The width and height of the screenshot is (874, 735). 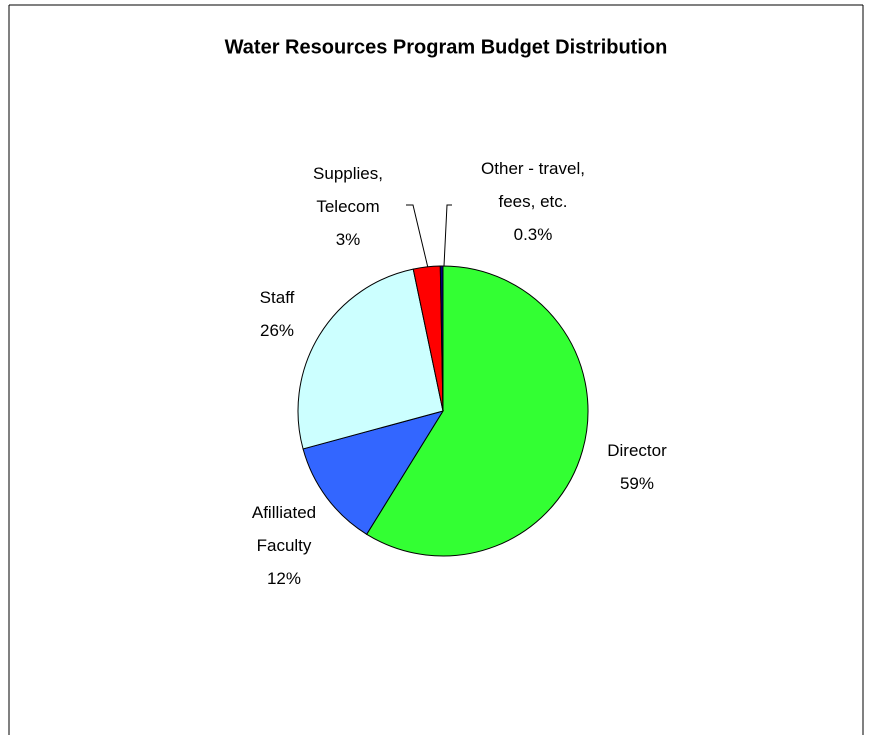 I want to click on category-label: Staff, so click(x=277, y=297).